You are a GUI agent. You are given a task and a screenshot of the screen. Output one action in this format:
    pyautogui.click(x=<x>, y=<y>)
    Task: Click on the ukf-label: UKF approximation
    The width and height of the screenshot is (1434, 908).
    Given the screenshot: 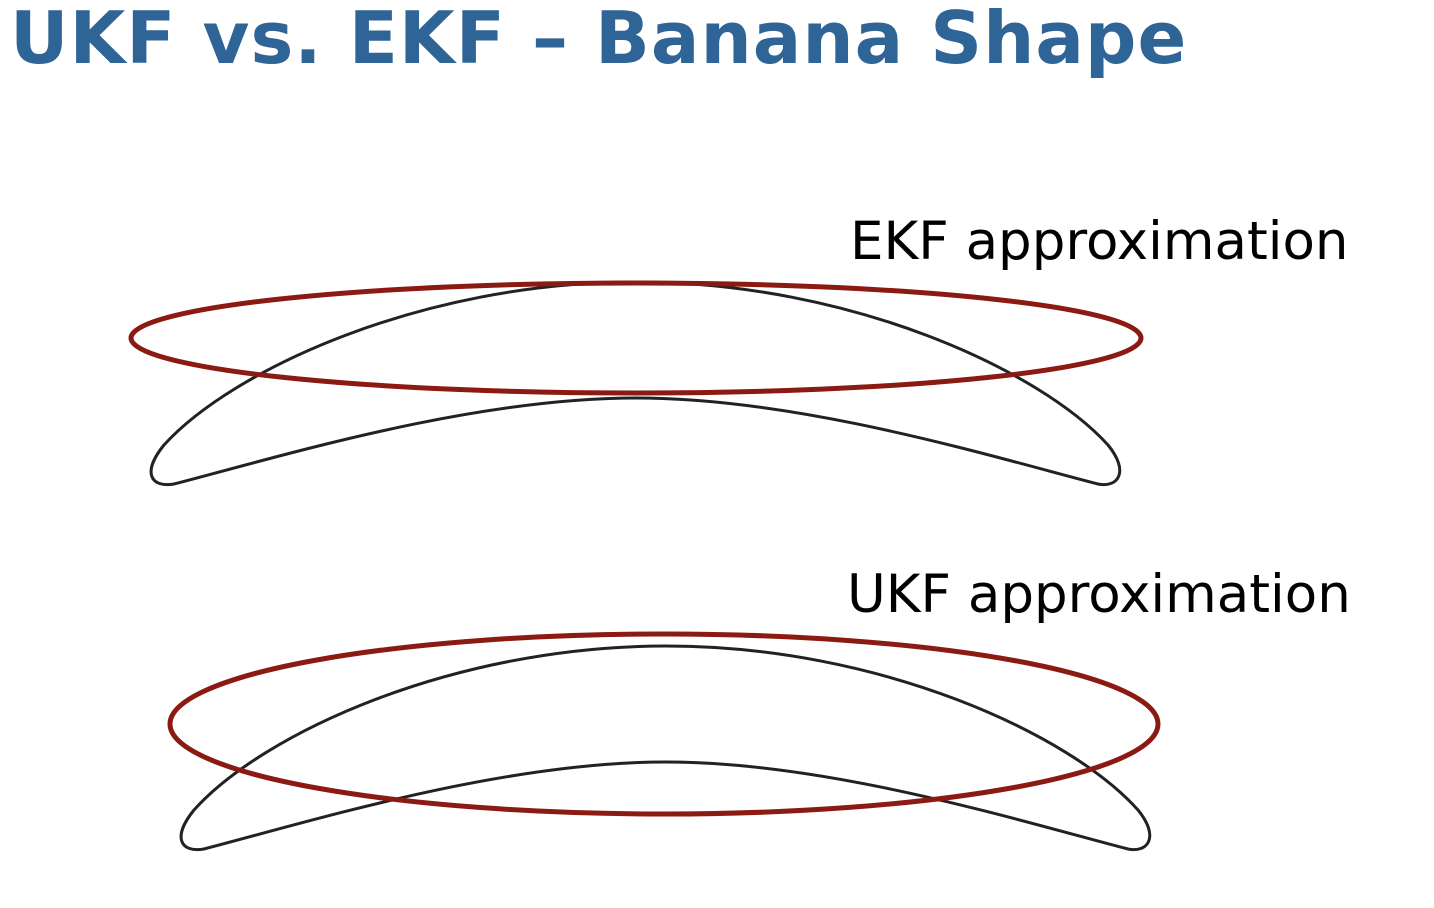 What is the action you would take?
    pyautogui.click(x=1099, y=594)
    